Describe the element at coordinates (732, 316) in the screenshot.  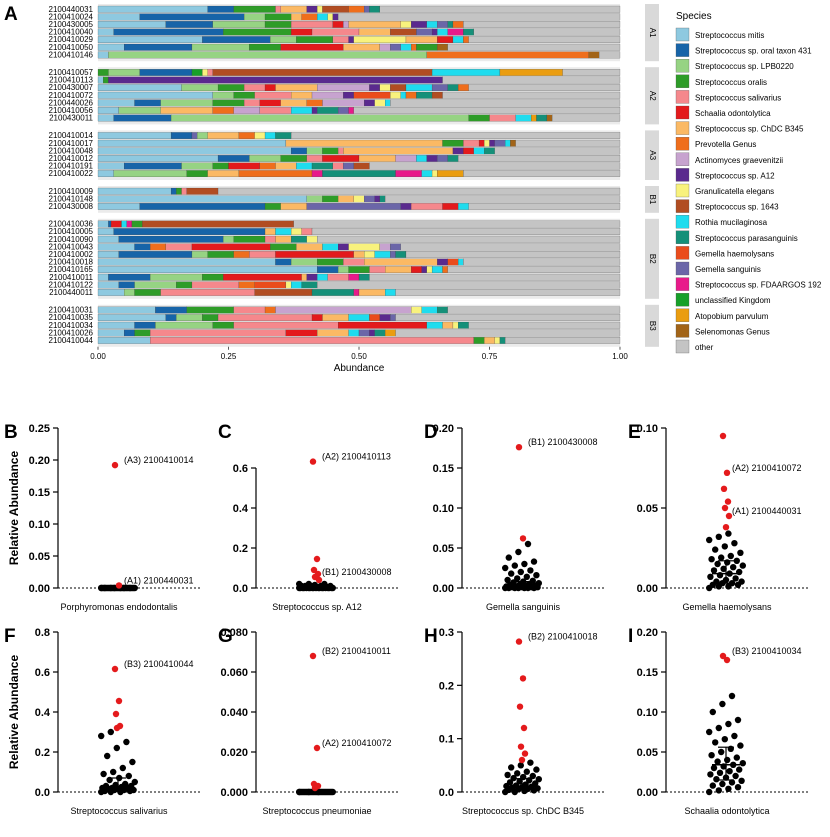
I see `legend-entry: Atopobium parvulum` at that location.